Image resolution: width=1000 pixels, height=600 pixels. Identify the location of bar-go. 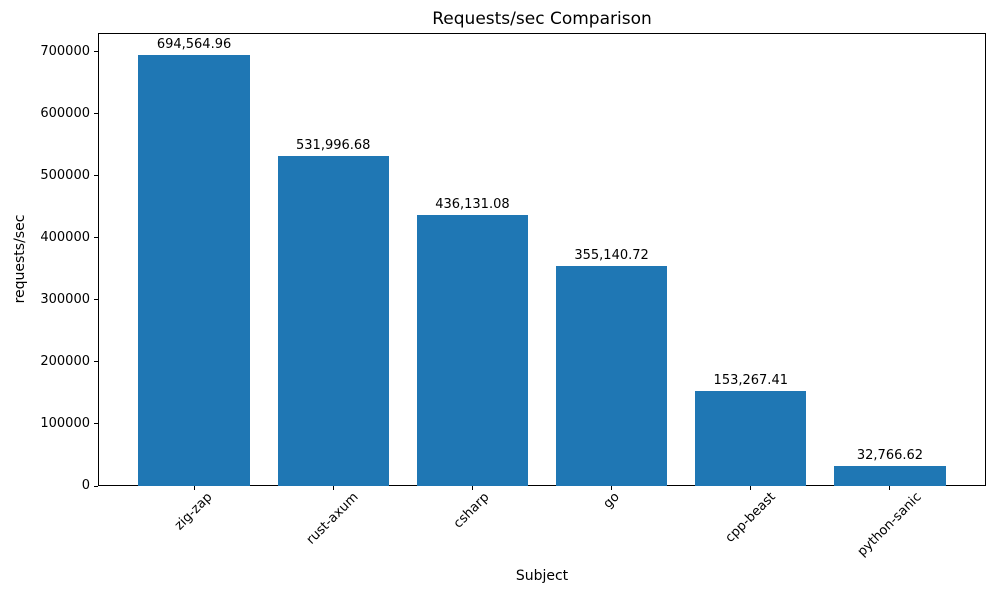
(611, 375).